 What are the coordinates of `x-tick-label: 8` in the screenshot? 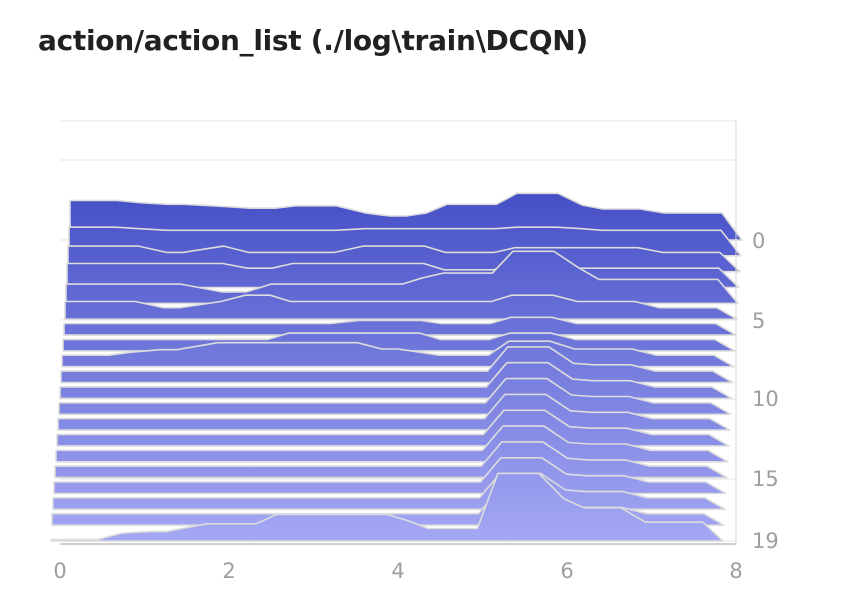 It's located at (735, 571).